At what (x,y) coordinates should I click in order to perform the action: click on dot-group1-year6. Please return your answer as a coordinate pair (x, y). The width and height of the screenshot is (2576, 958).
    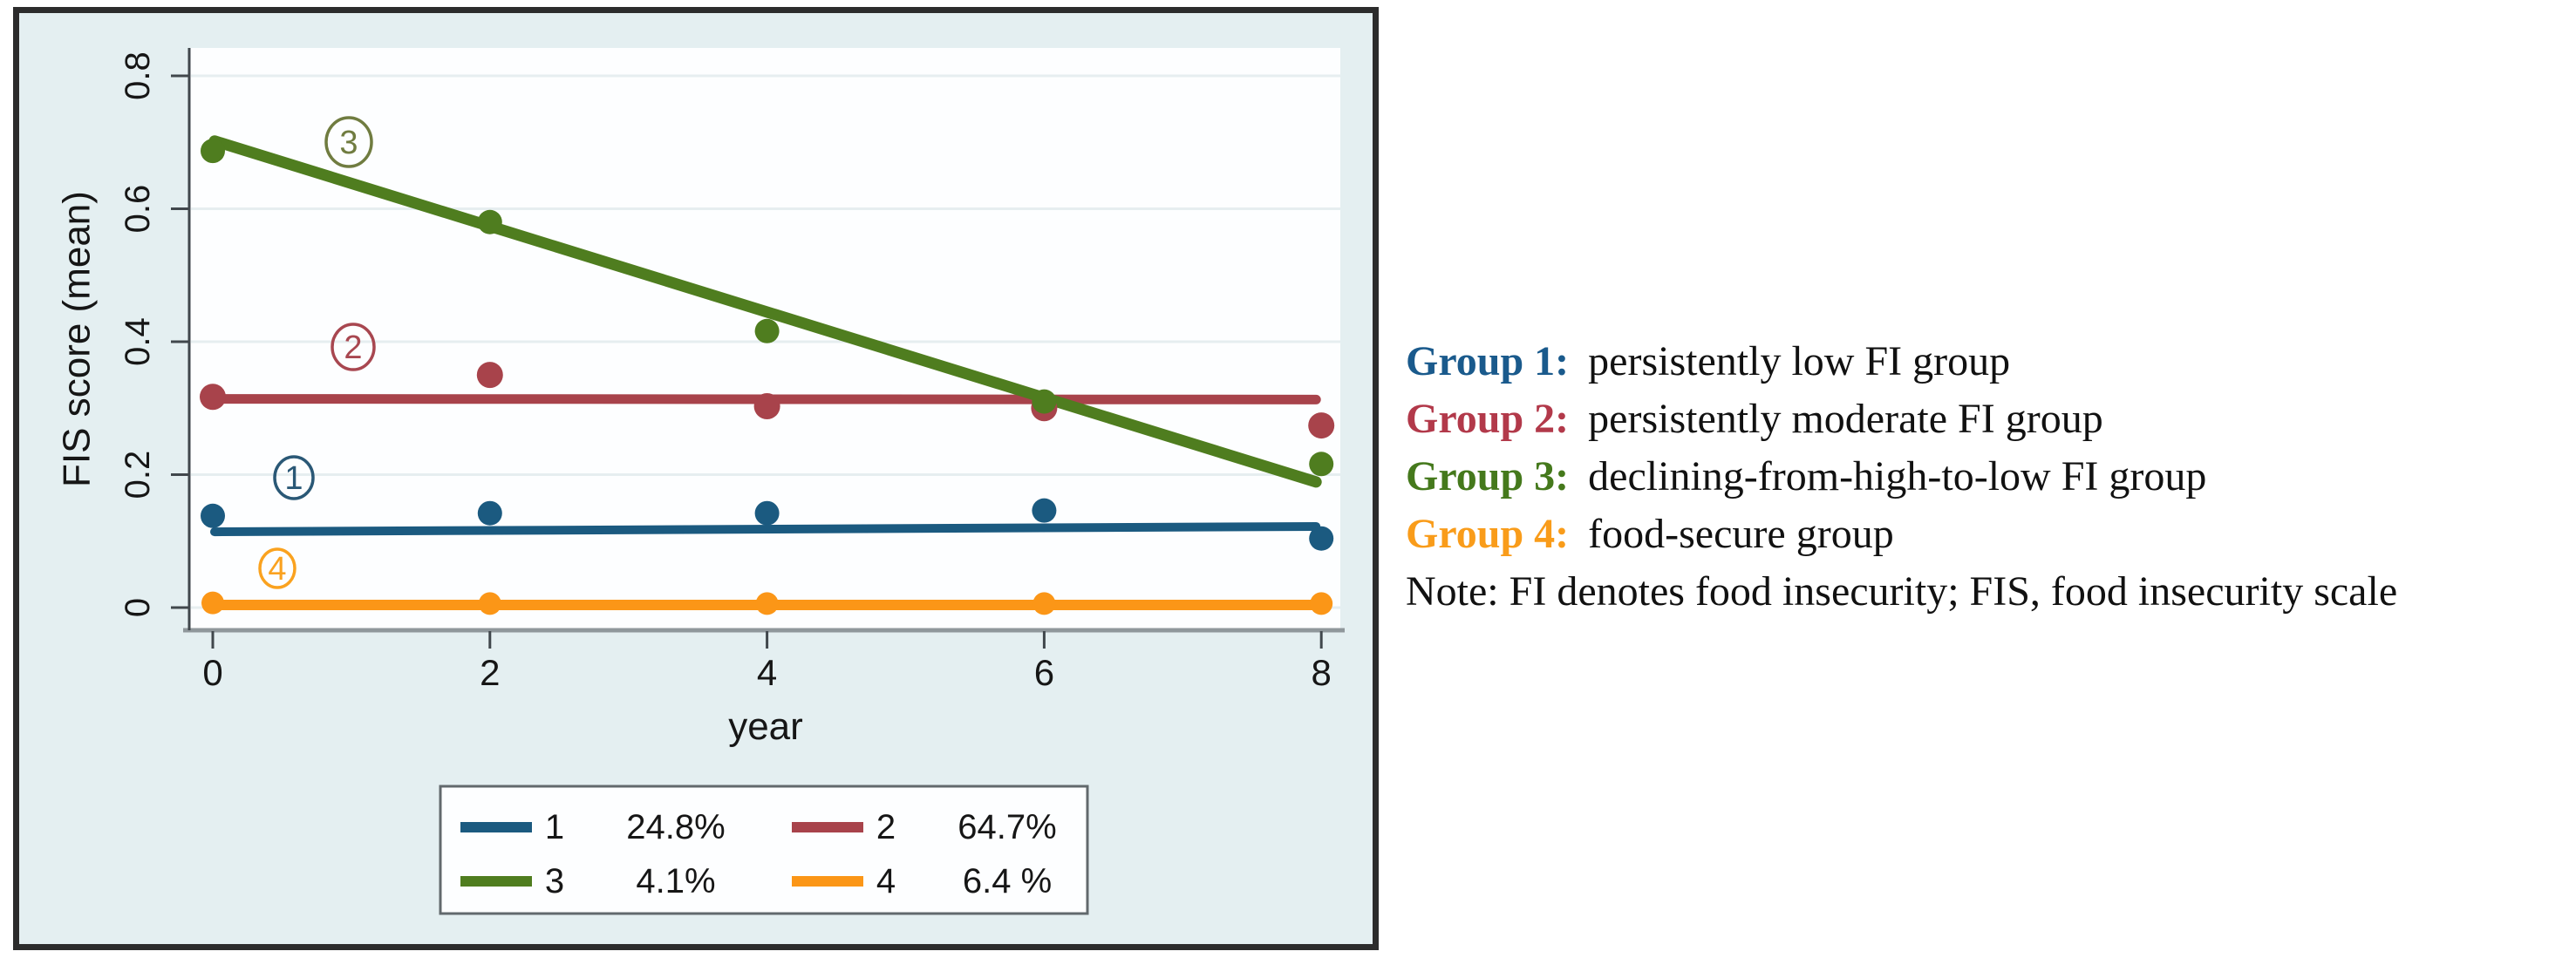
    Looking at the image, I should click on (1044, 510).